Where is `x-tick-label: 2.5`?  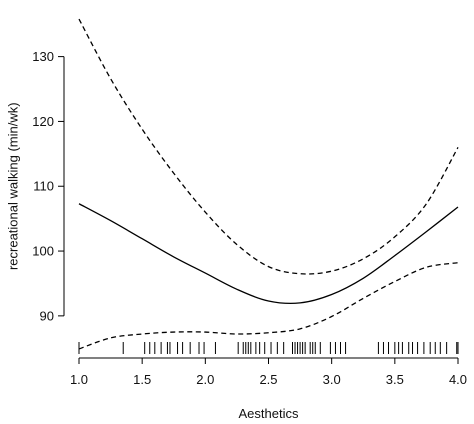 x-tick-label: 2.5 is located at coordinates (268, 379).